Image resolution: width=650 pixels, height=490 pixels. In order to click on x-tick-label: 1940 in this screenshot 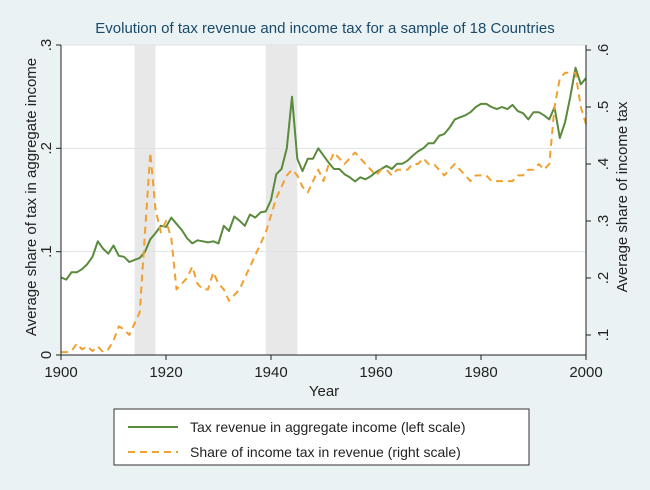, I will do `click(270, 372)`.